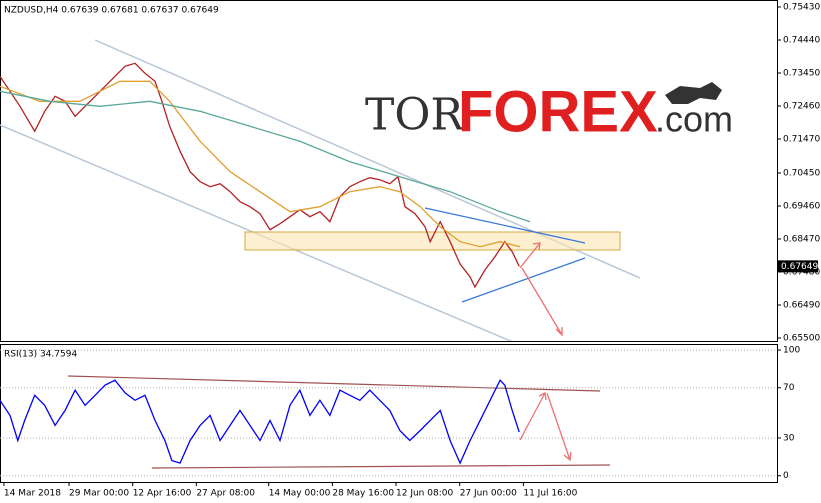 This screenshot has width=821, height=503. I want to click on y-tick-label: 0, so click(786, 476).